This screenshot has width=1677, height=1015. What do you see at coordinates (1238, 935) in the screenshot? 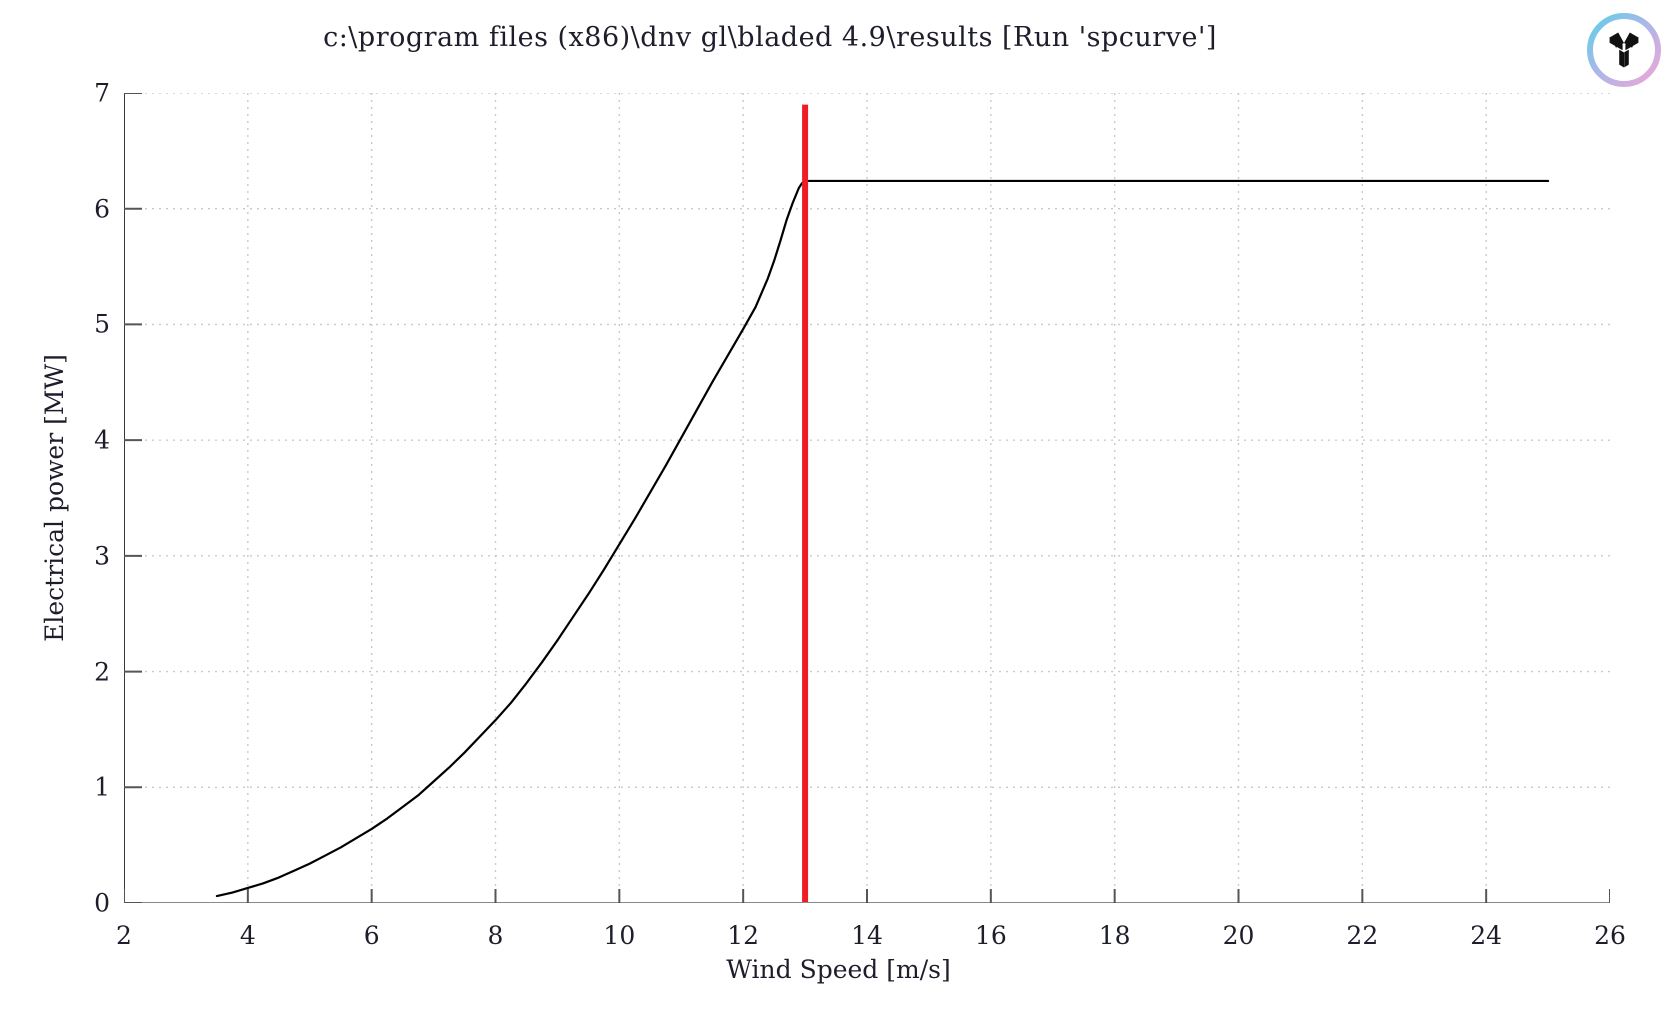
I see `x-tick-label: 20` at bounding box center [1238, 935].